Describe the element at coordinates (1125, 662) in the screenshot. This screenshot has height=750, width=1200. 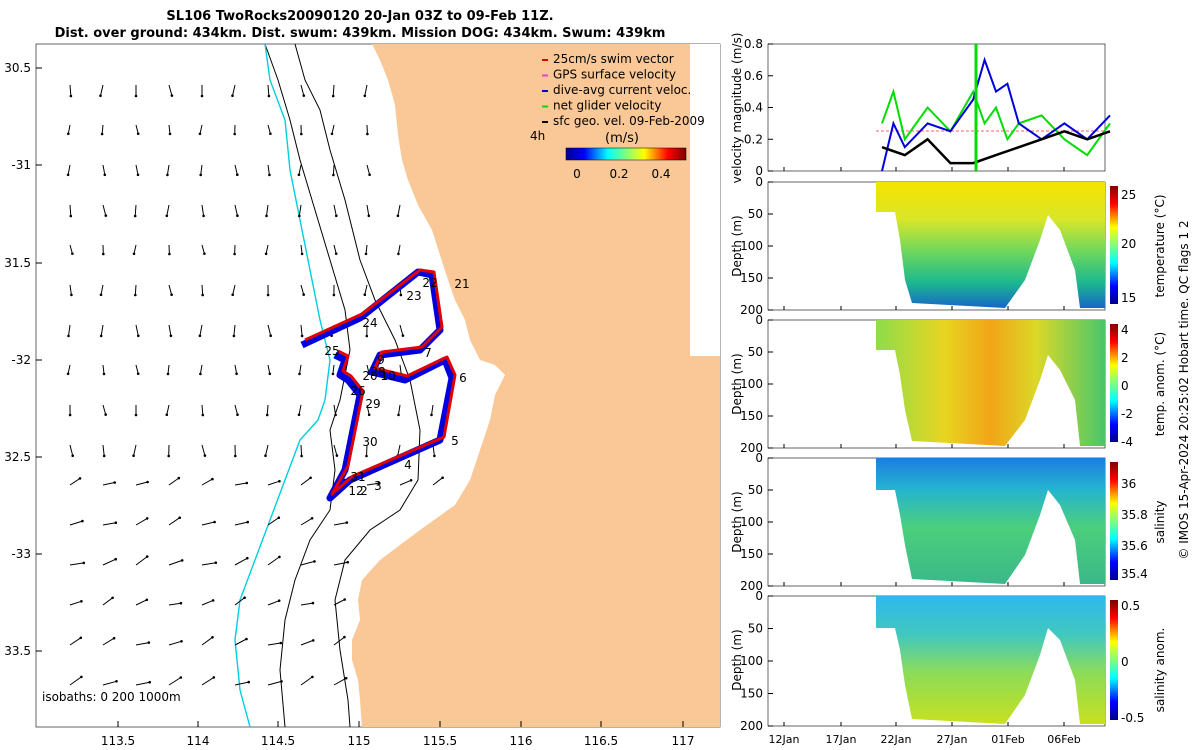
I see `sal-anom-cbar-tick: 0` at that location.